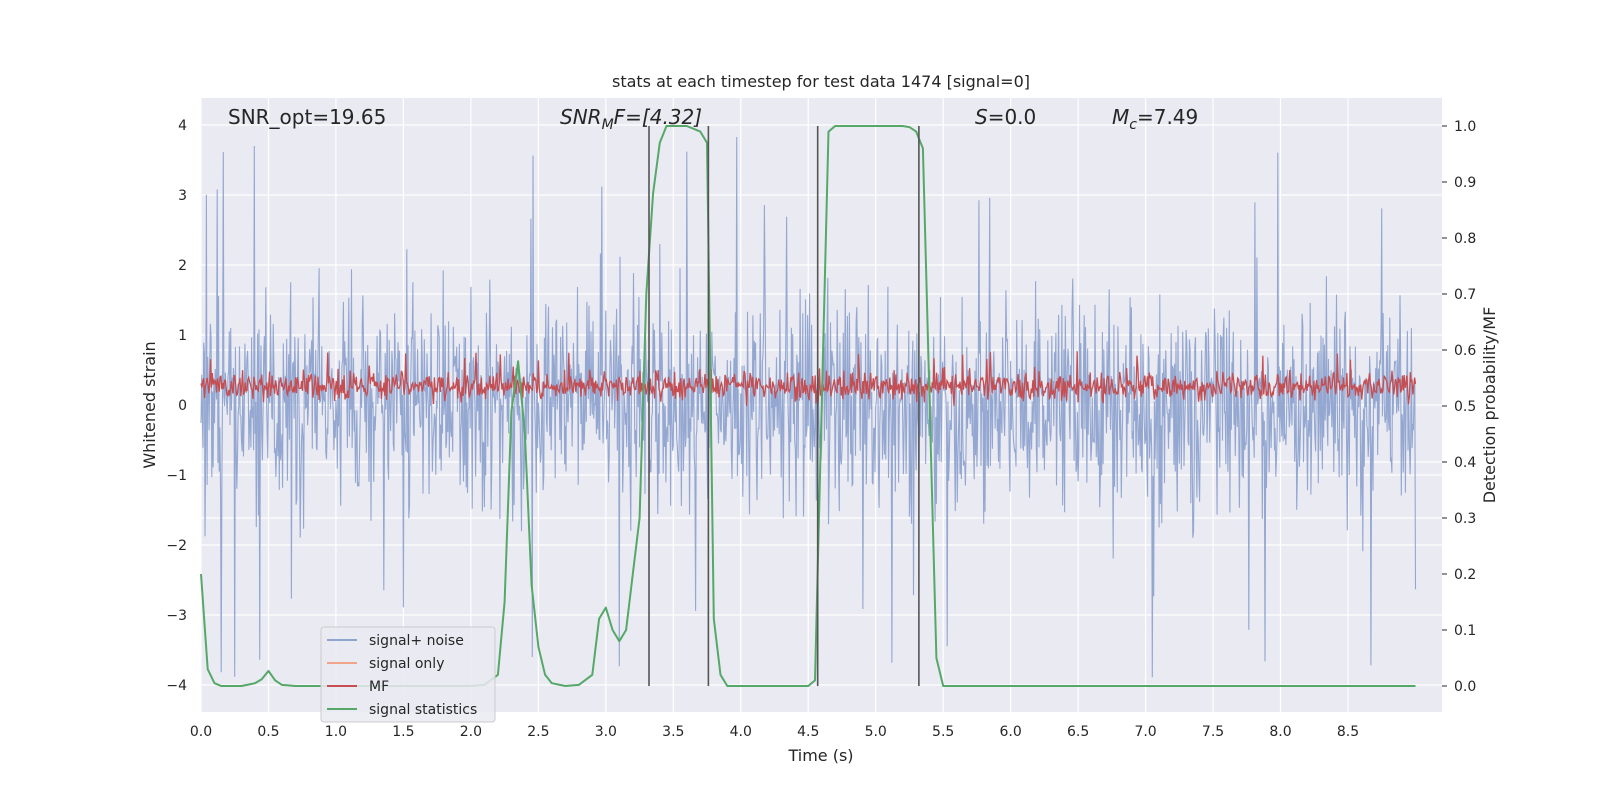 The image size is (1600, 800). What do you see at coordinates (176, 686) in the screenshot?
I see `y-left-tick-label: −4` at bounding box center [176, 686].